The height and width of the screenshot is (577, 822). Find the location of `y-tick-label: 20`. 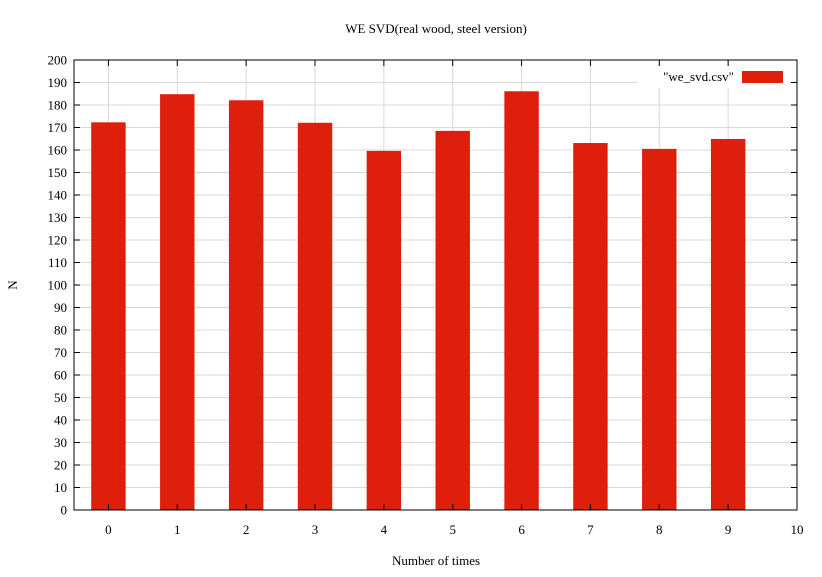

y-tick-label: 20 is located at coordinates (60, 465).